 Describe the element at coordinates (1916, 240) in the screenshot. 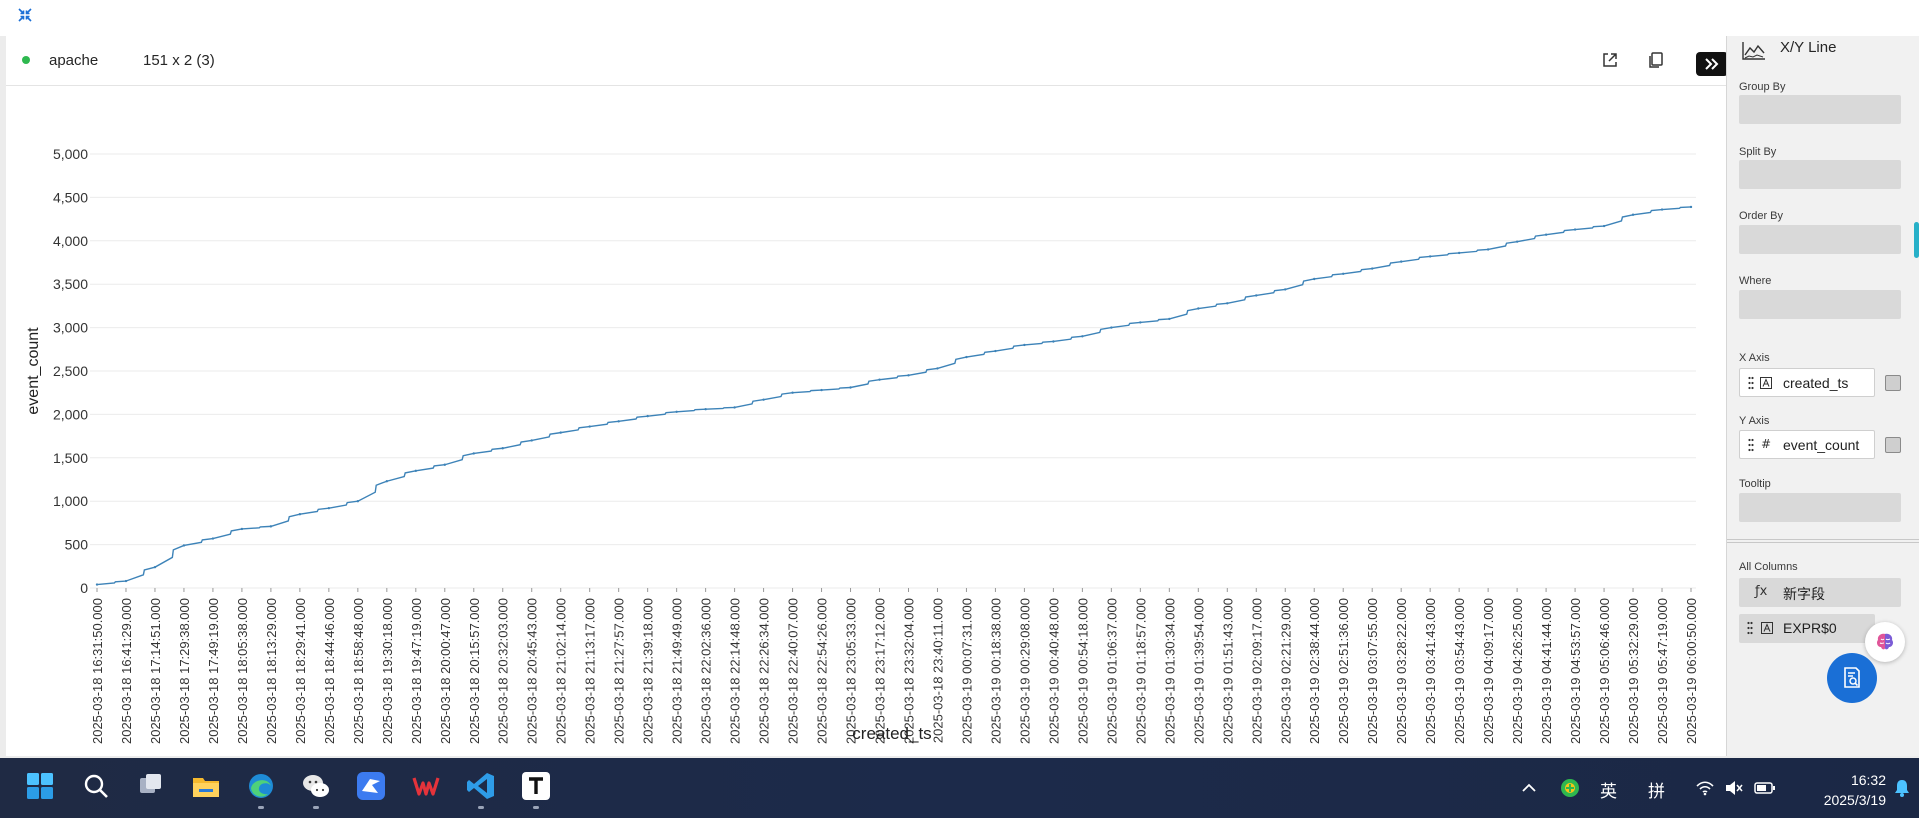

I see `sidebar-scrollbar` at that location.